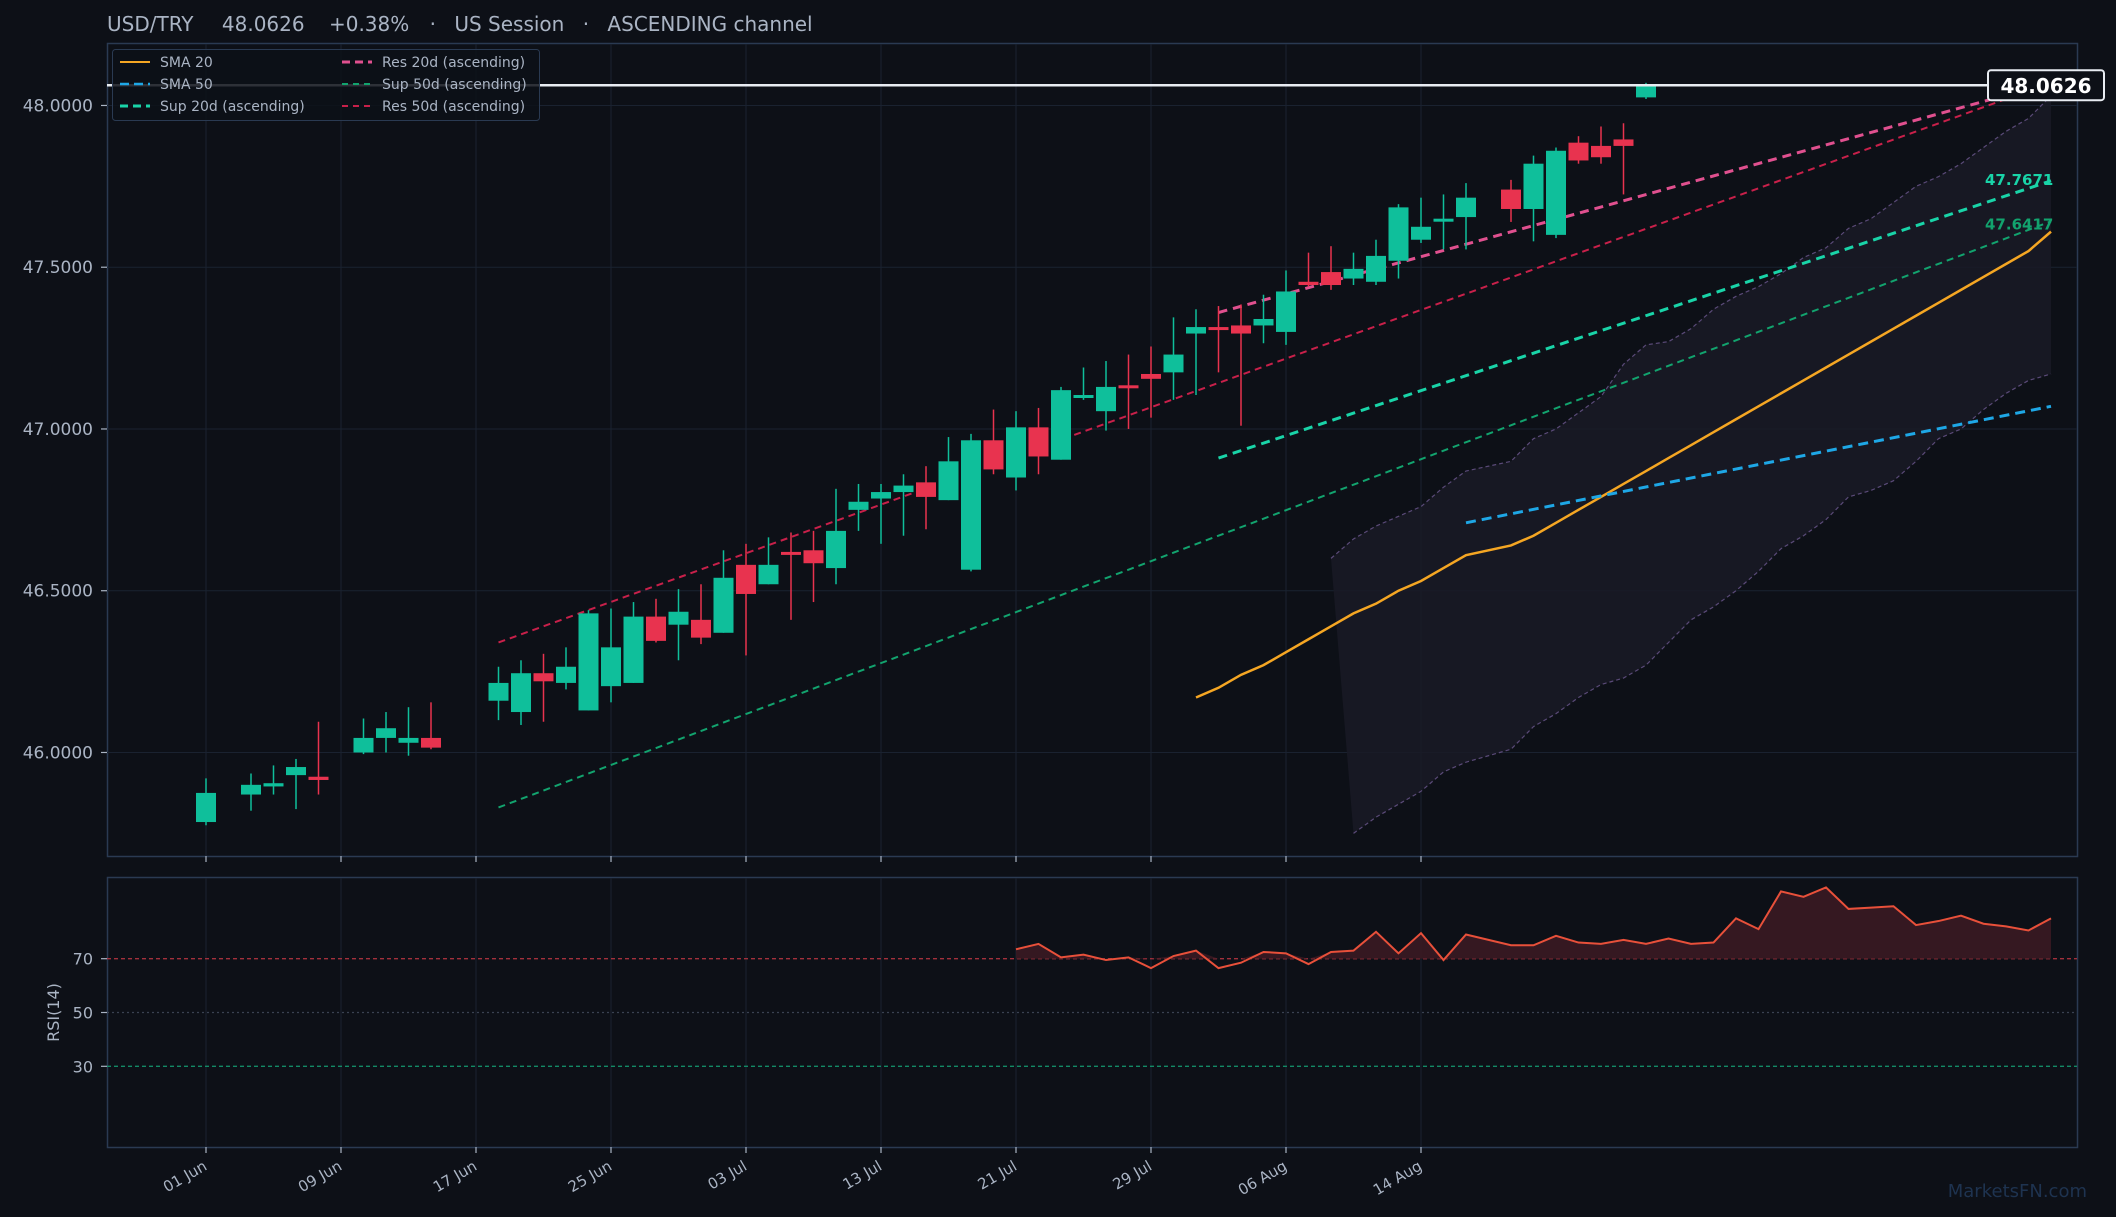  Describe the element at coordinates (58, 430) in the screenshot. I see `y-tick-label: 47.0000` at that location.